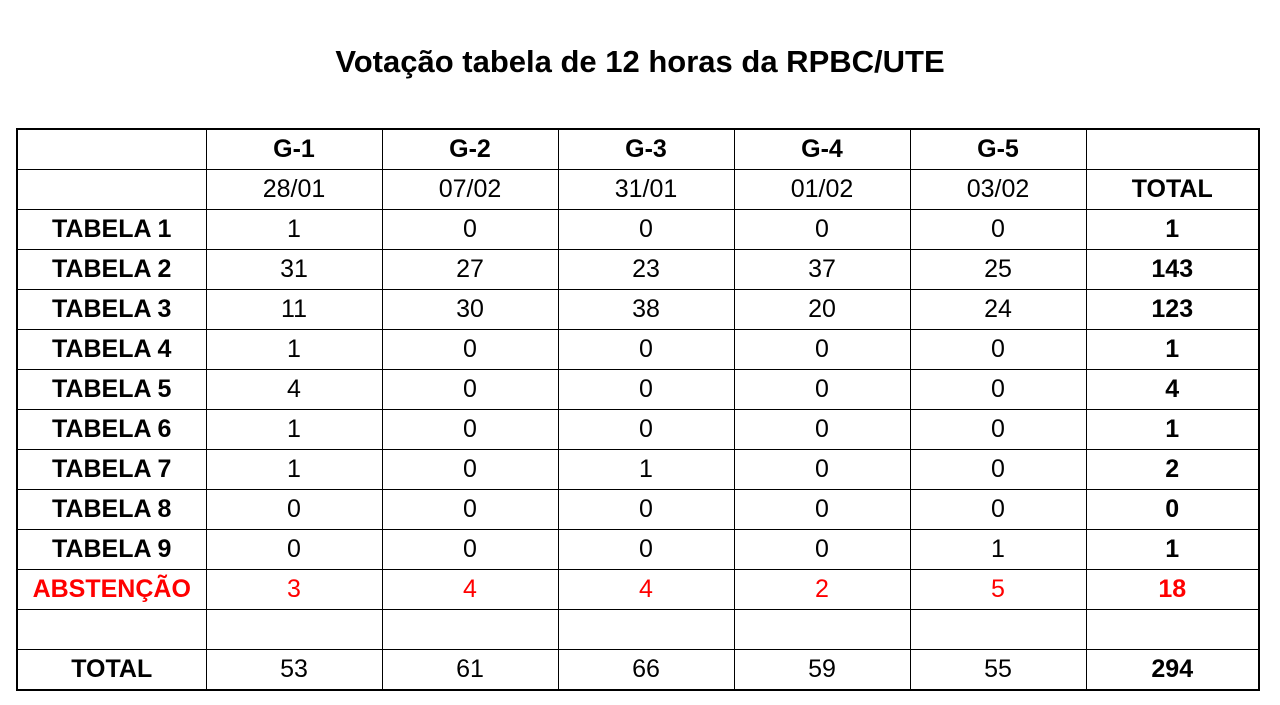 The width and height of the screenshot is (1280, 705). What do you see at coordinates (111, 589) in the screenshot?
I see `row-label: ABSTENÇÃO` at bounding box center [111, 589].